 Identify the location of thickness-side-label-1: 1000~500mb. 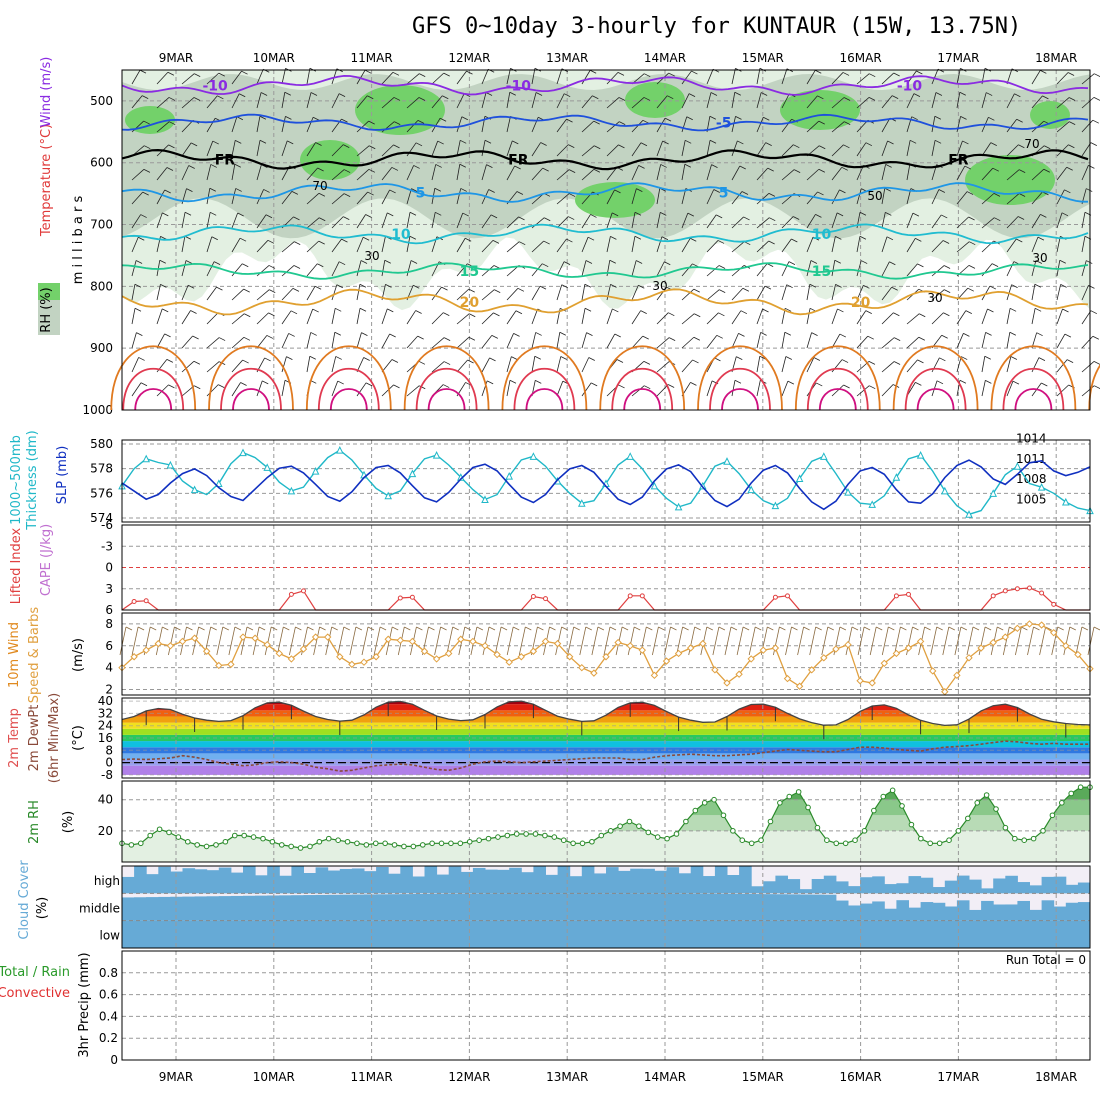
(16, 480).